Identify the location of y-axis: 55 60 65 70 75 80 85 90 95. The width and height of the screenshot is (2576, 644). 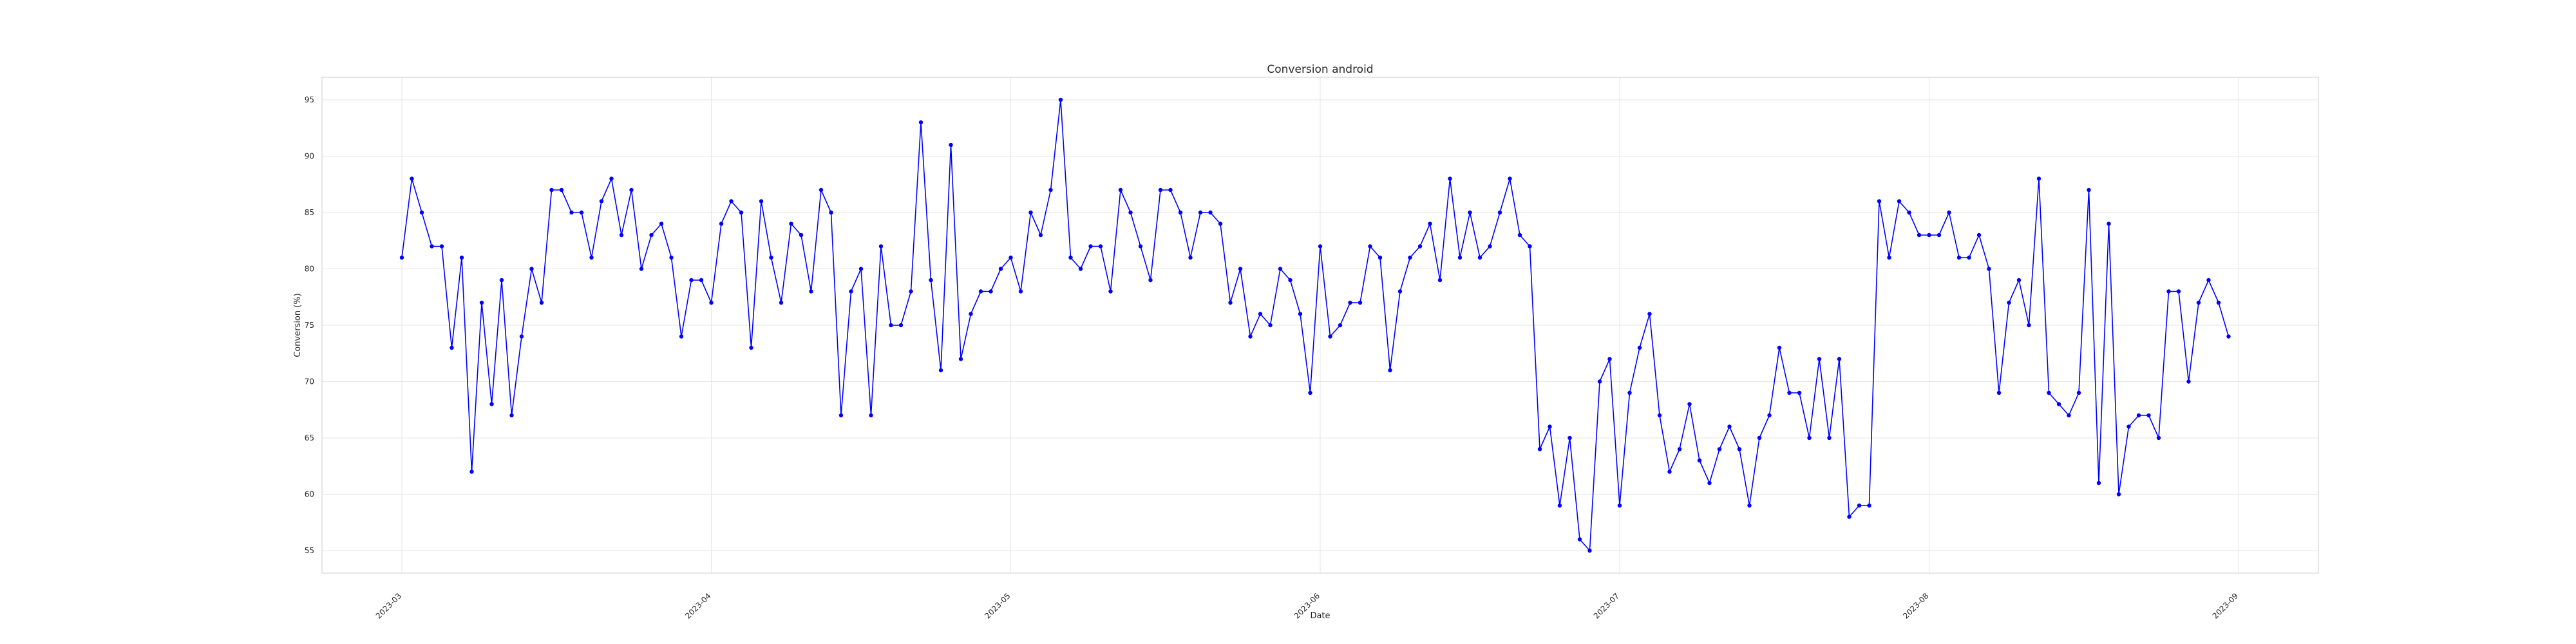
(309, 325).